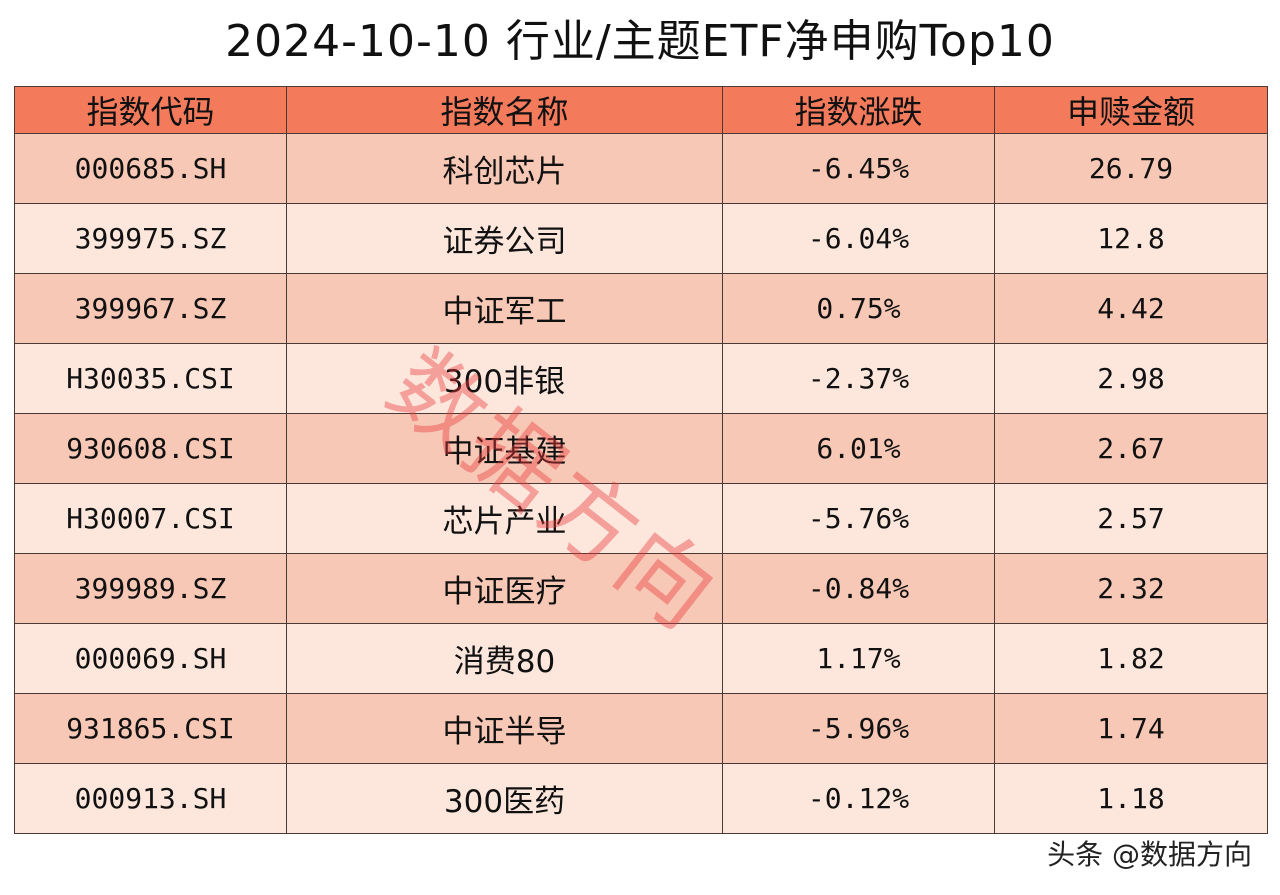 This screenshot has width=1280, height=895. I want to click on cell-index-name: 证券公司, so click(504, 238).